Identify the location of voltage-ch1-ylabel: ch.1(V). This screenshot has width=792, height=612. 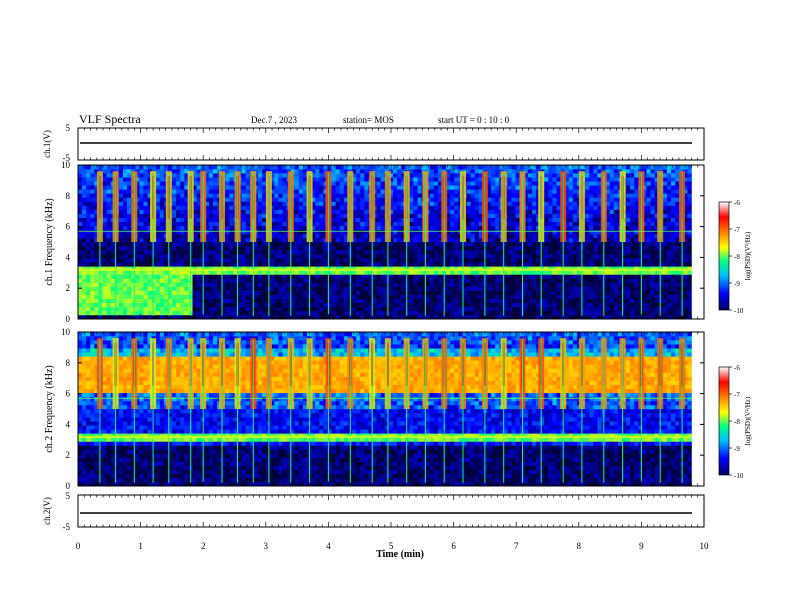
(47, 144).